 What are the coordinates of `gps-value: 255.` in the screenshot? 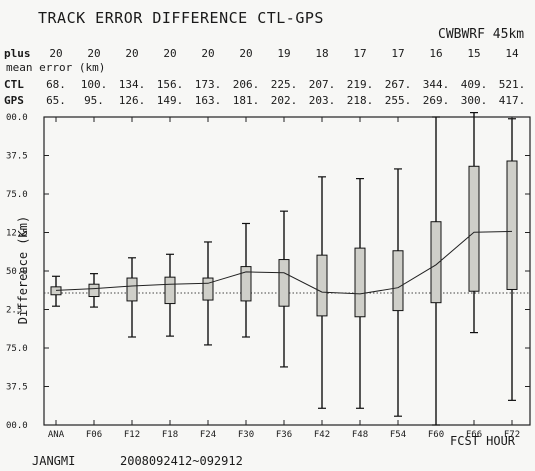 It's located at (398, 100).